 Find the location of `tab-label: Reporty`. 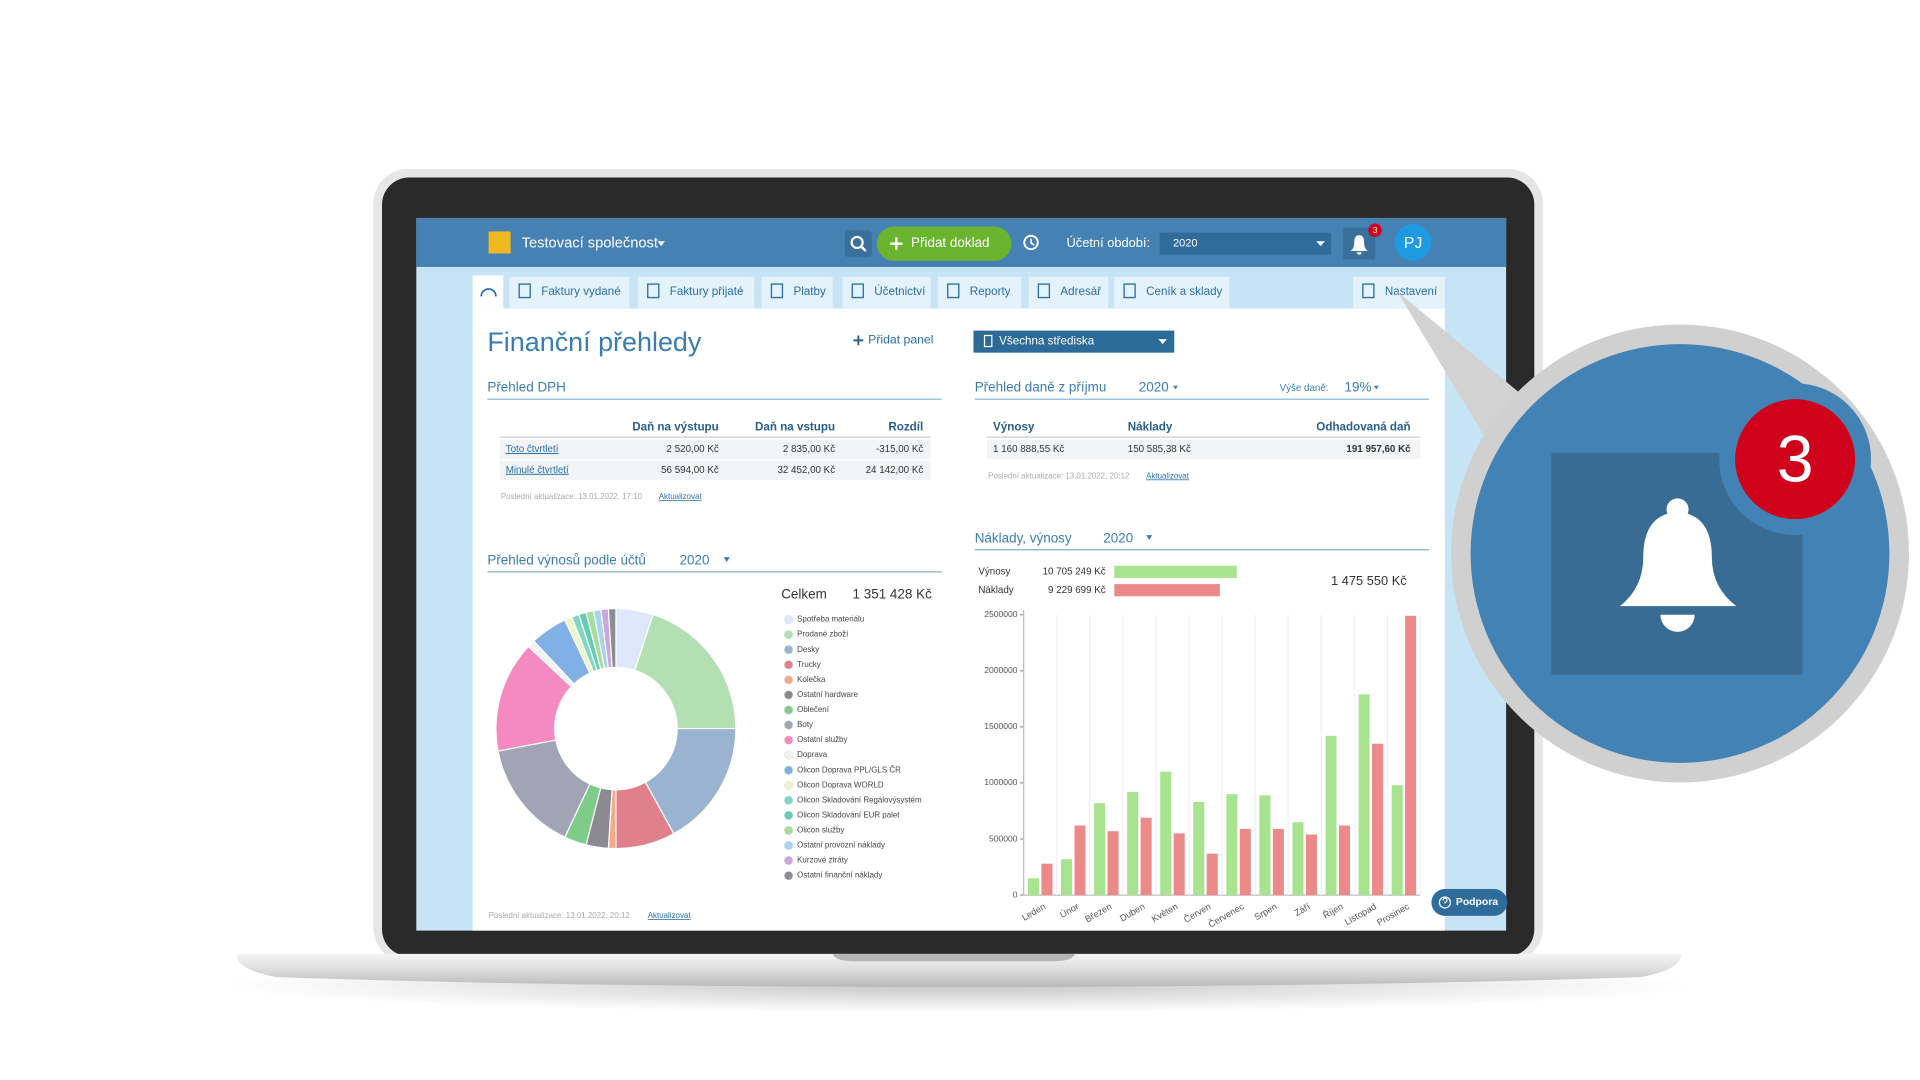

tab-label: Reporty is located at coordinates (990, 291).